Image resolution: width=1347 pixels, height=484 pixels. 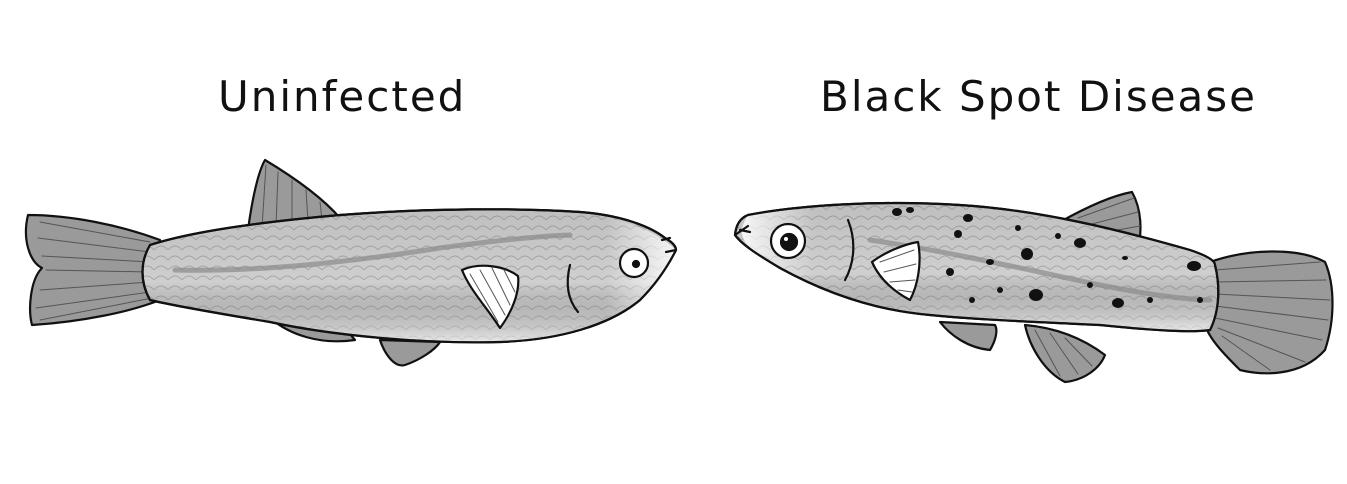 I want to click on black-spot-icon, so click(x=1047, y=257).